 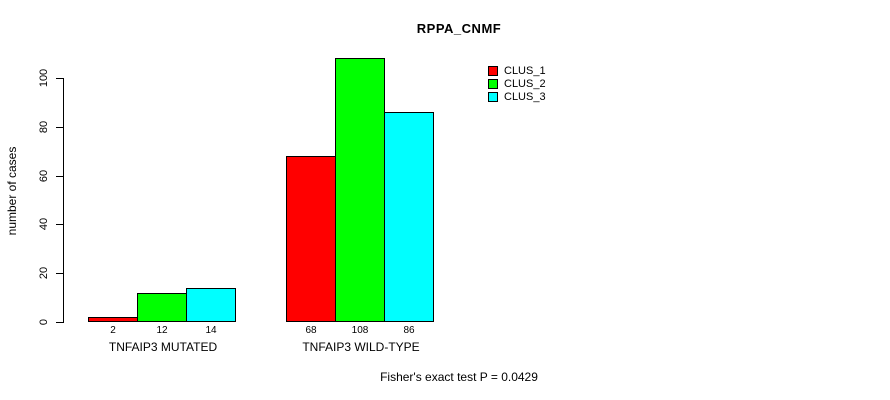 I want to click on legend-label: CLUS_1, so click(x=525, y=70).